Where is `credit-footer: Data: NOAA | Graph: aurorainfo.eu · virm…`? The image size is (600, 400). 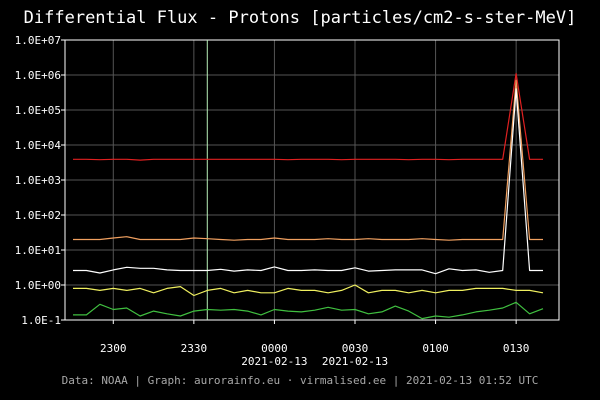
credit-footer: Data: NOAA | Graph: aurorainfo.eu · virm… is located at coordinates (300, 380).